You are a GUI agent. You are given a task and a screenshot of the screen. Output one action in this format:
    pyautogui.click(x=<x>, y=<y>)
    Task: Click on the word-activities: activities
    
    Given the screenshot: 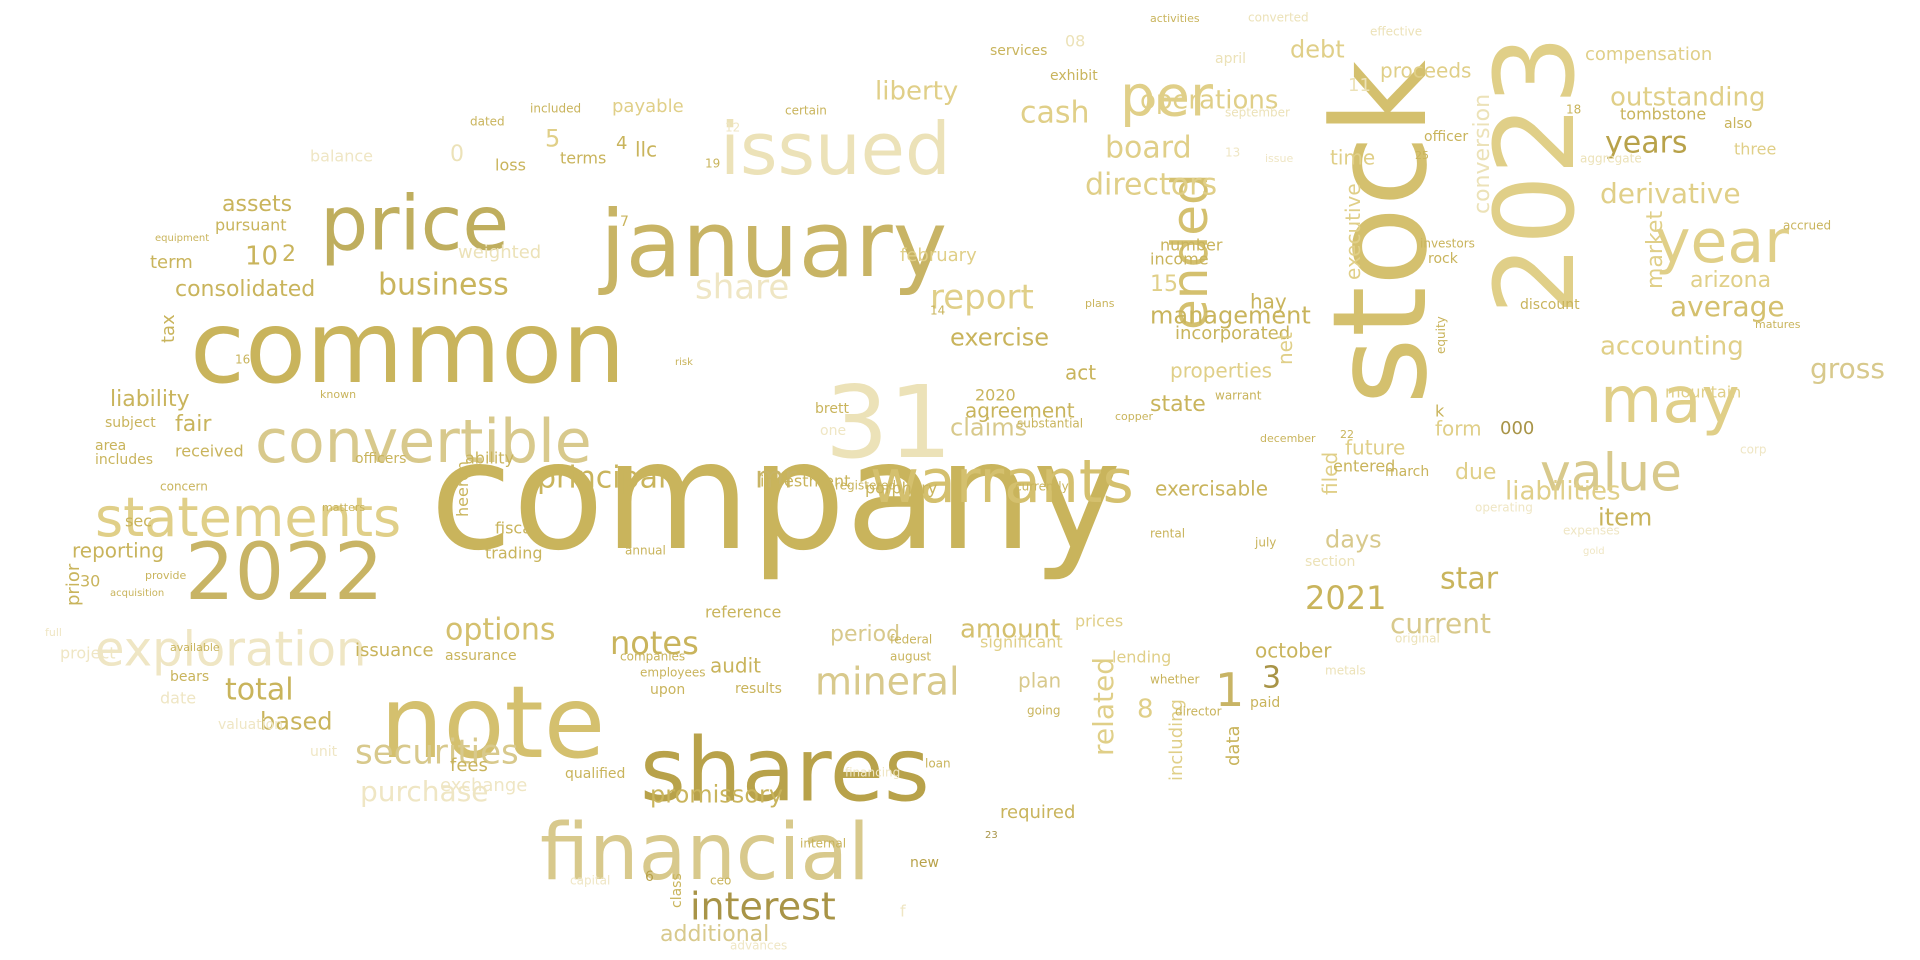 What is the action you would take?
    pyautogui.click(x=1175, y=19)
    